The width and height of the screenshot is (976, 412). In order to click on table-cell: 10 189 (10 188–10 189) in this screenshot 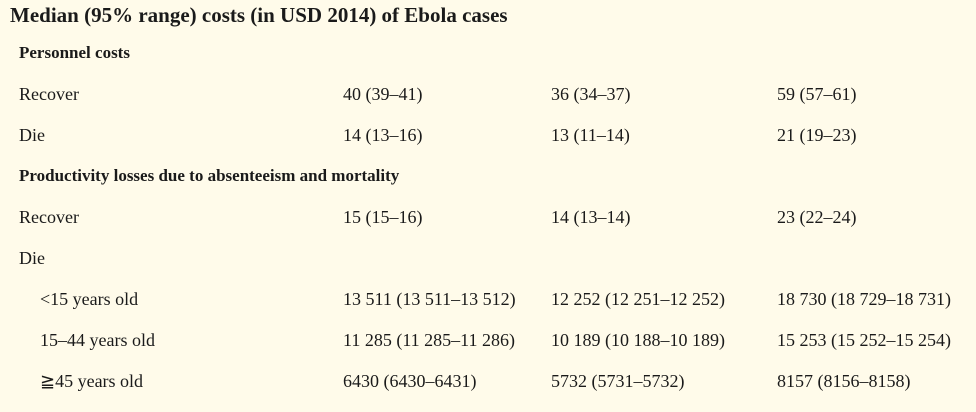, I will do `click(638, 340)`.